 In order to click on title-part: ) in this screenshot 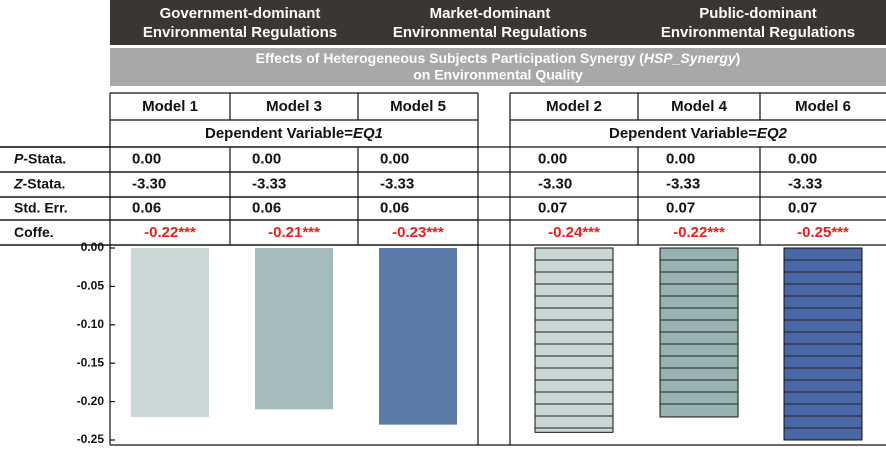, I will do `click(738, 58)`.